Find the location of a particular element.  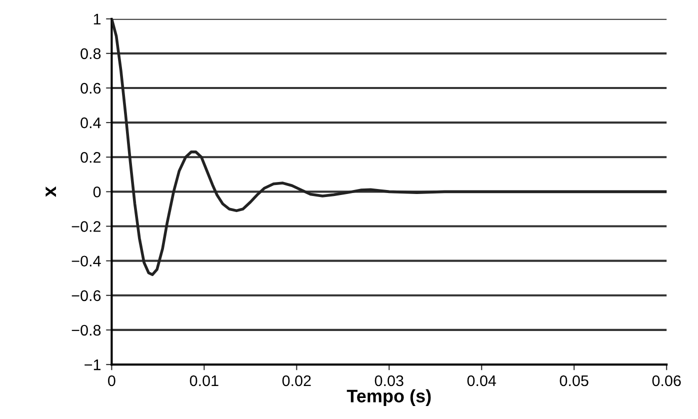

x-tick-label: 0.01 is located at coordinates (204, 380).